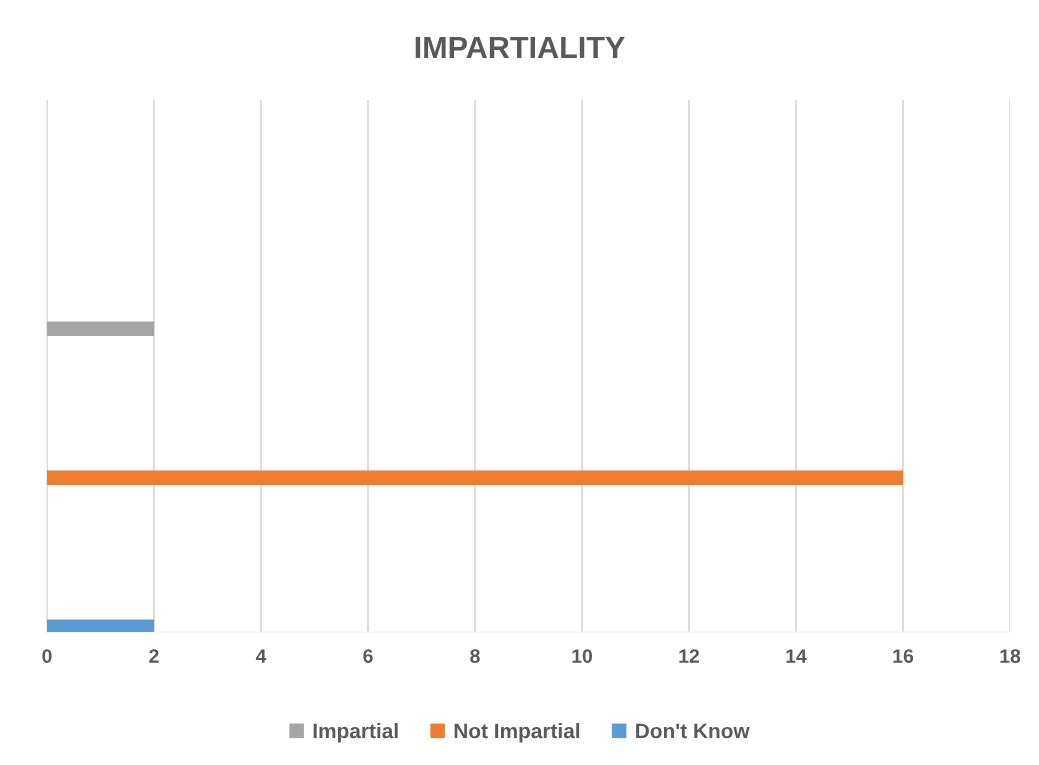 The image size is (1039, 765). Describe the element at coordinates (47, 656) in the screenshot. I see `x-tick-label: 0` at that location.